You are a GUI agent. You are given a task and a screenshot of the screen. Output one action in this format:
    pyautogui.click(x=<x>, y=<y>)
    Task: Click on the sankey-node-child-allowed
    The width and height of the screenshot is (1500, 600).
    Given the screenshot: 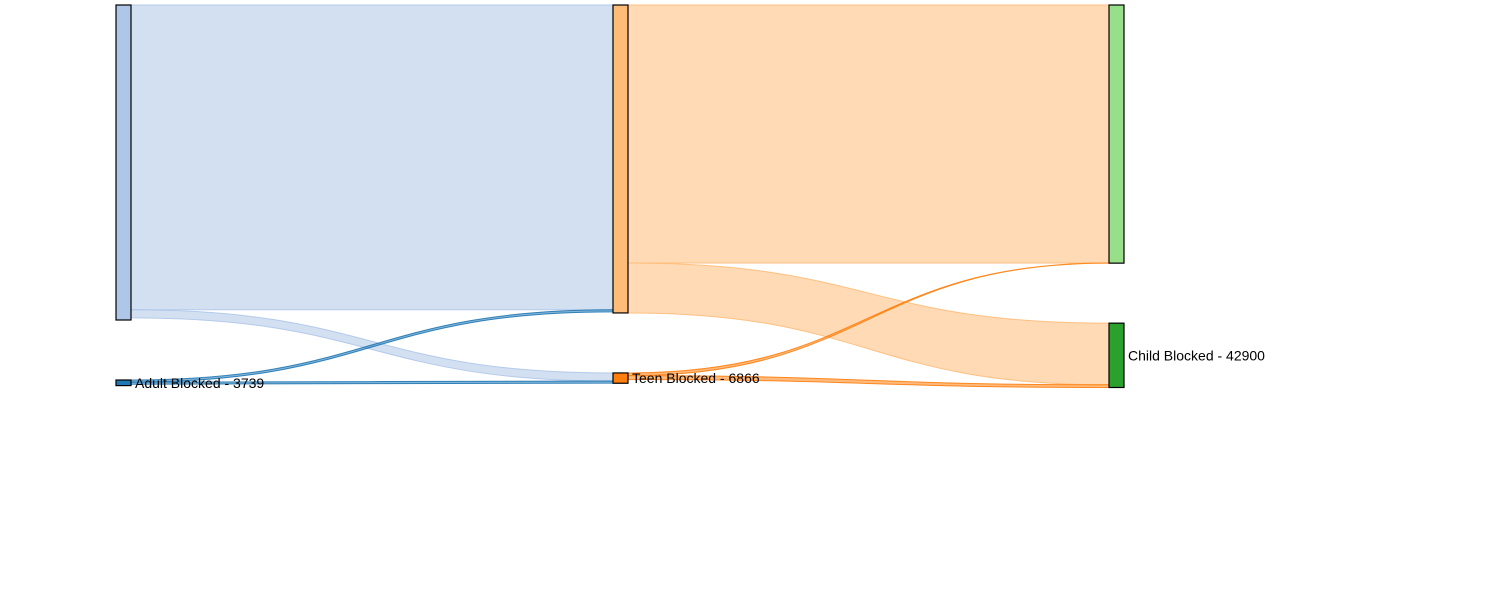 What is the action you would take?
    pyautogui.click(x=1116, y=134)
    